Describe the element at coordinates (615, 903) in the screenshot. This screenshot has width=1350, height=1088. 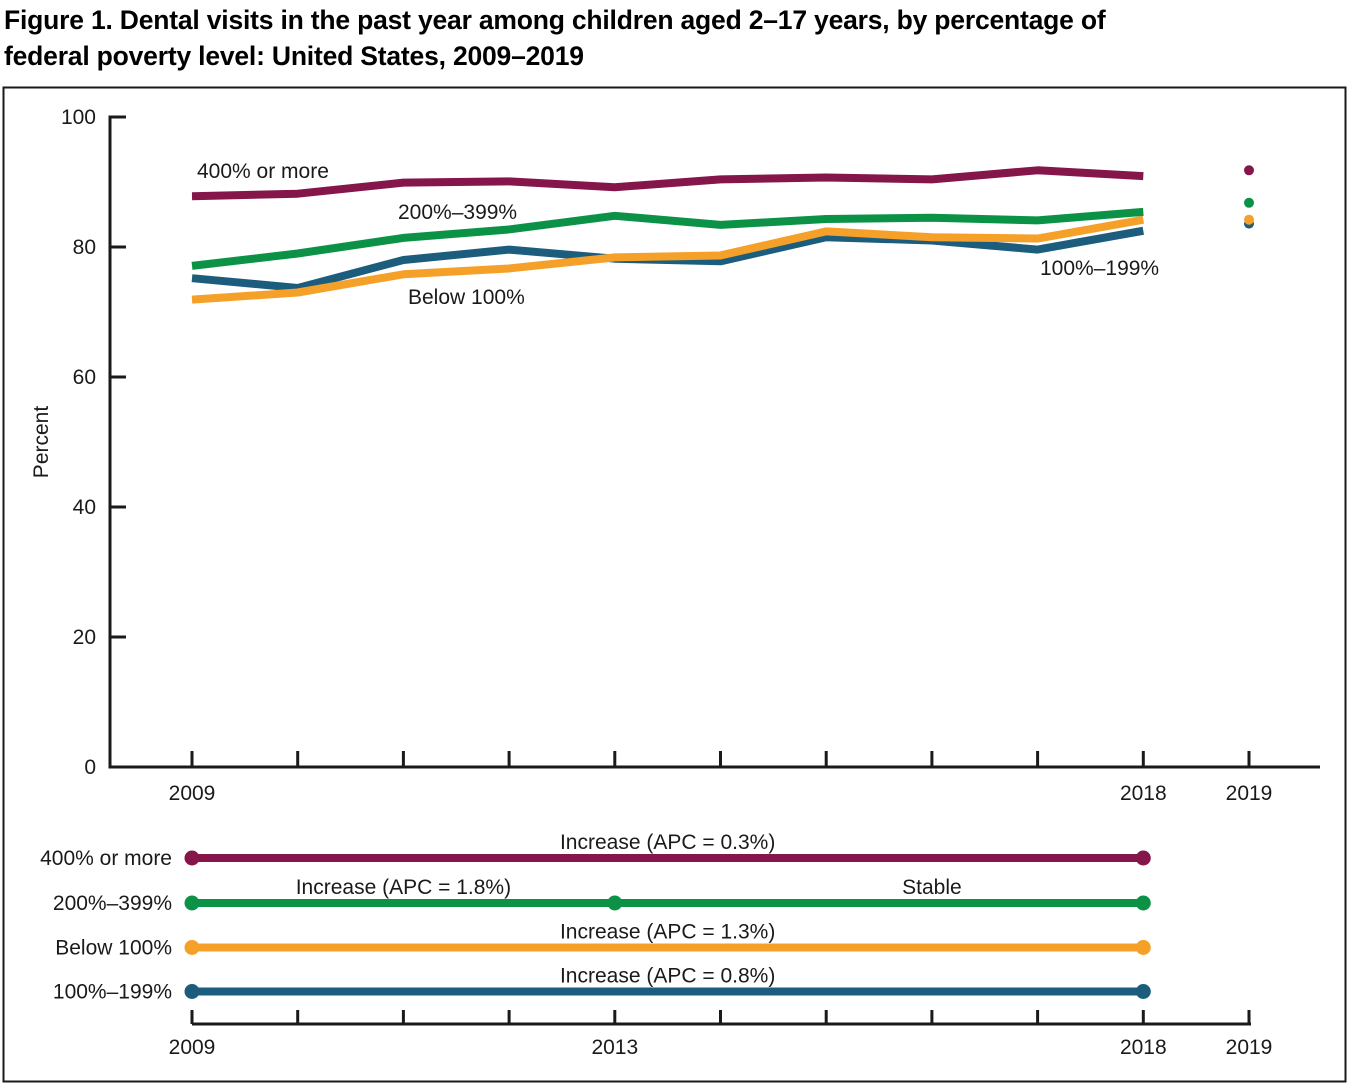
I see `trend-marker-green-2013` at that location.